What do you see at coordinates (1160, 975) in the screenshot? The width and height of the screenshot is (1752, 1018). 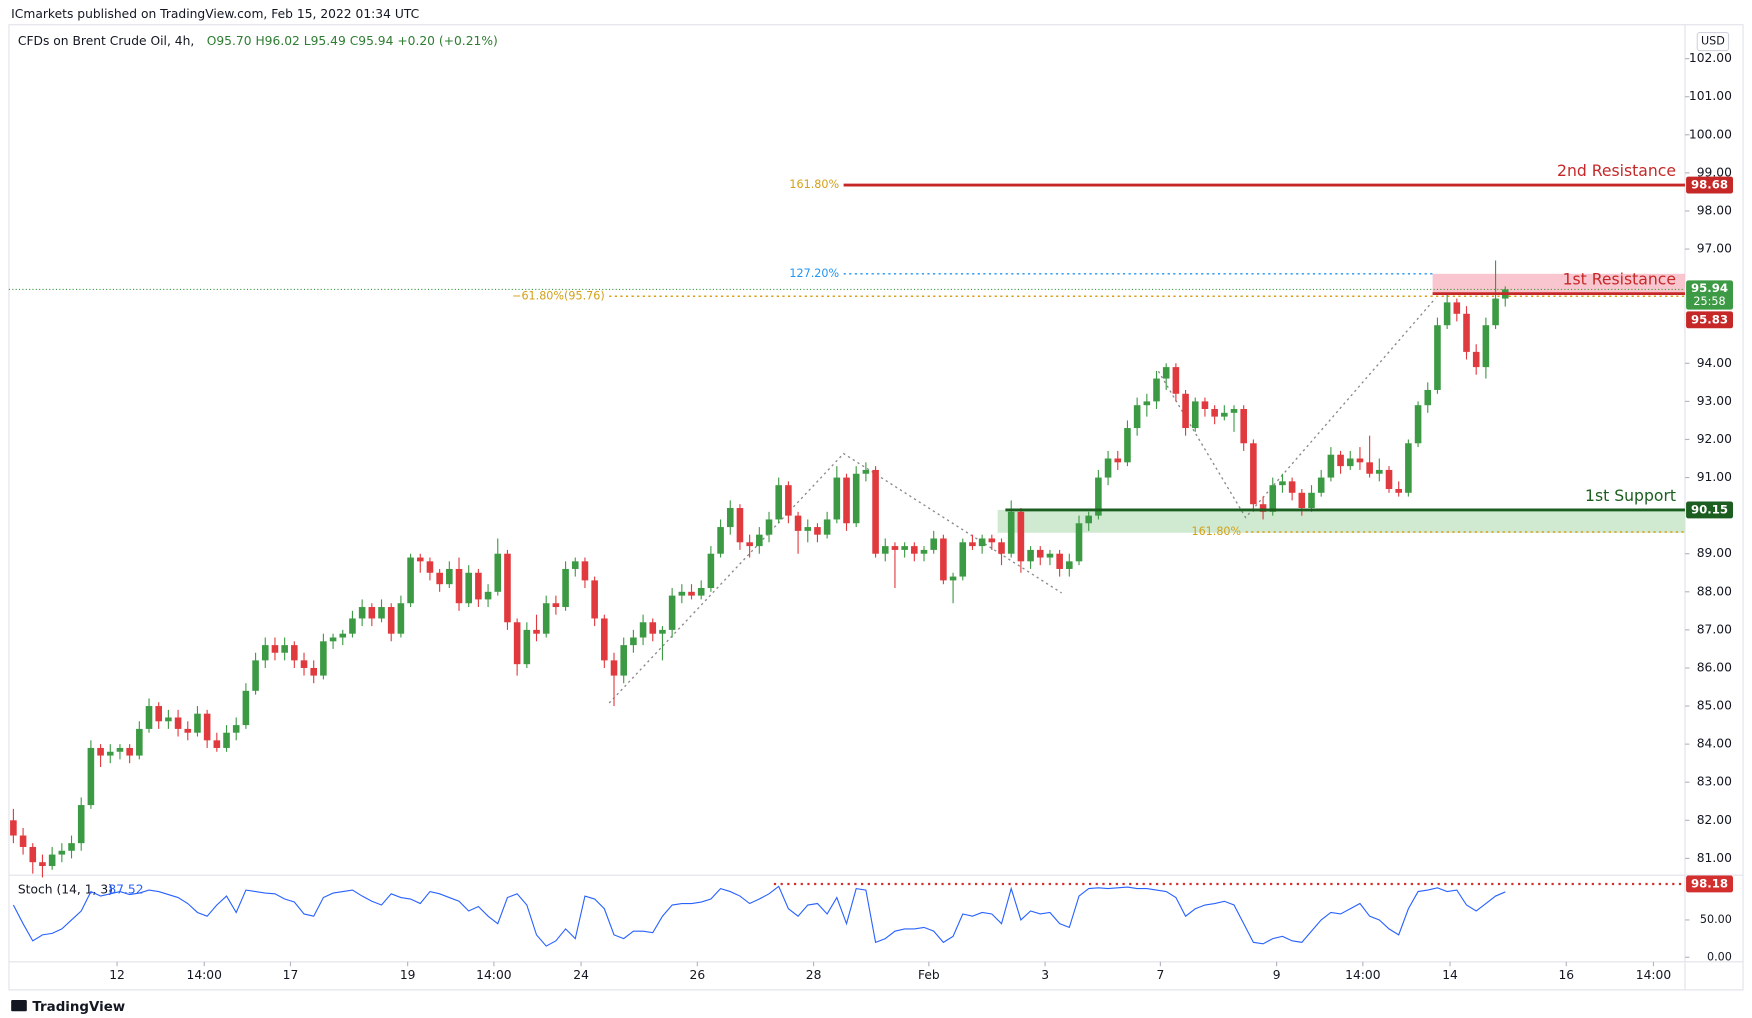 I see `x-tick-label: 7` at bounding box center [1160, 975].